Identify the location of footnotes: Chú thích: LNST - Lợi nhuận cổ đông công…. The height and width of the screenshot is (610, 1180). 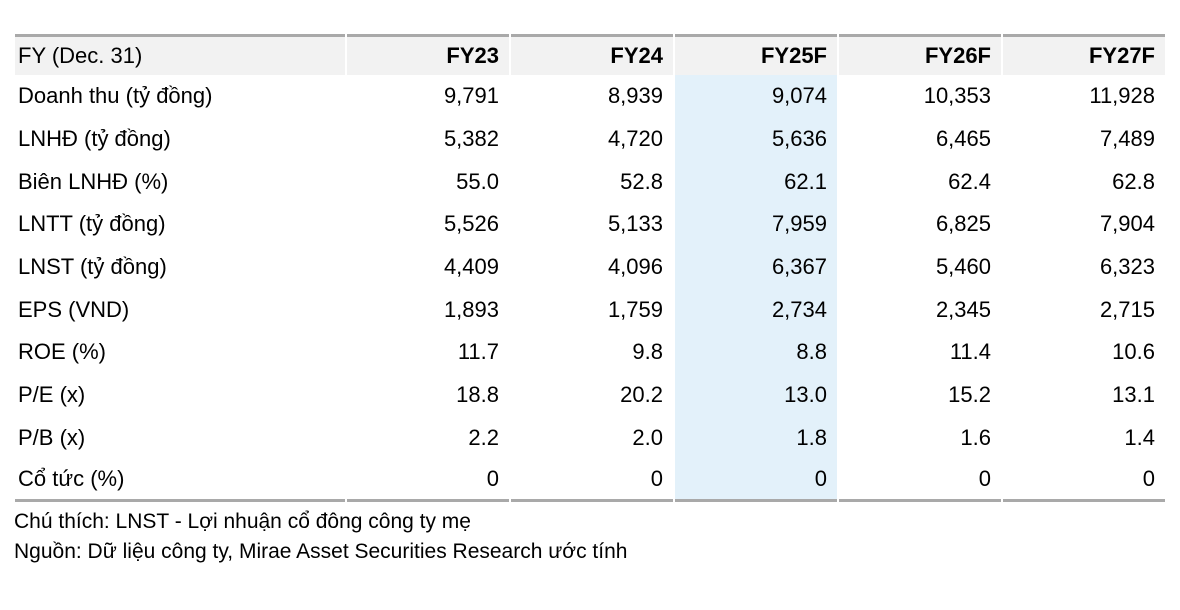
(590, 537).